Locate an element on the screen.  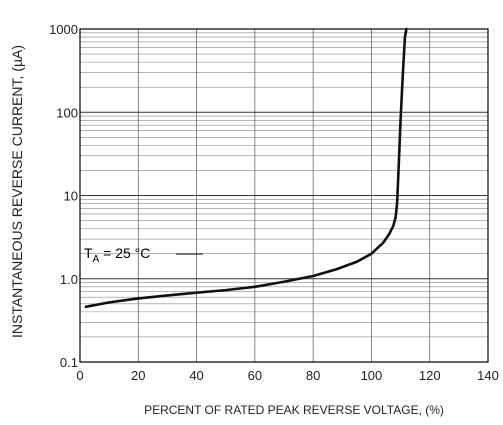
y-tick-label: 10 is located at coordinates (71, 196).